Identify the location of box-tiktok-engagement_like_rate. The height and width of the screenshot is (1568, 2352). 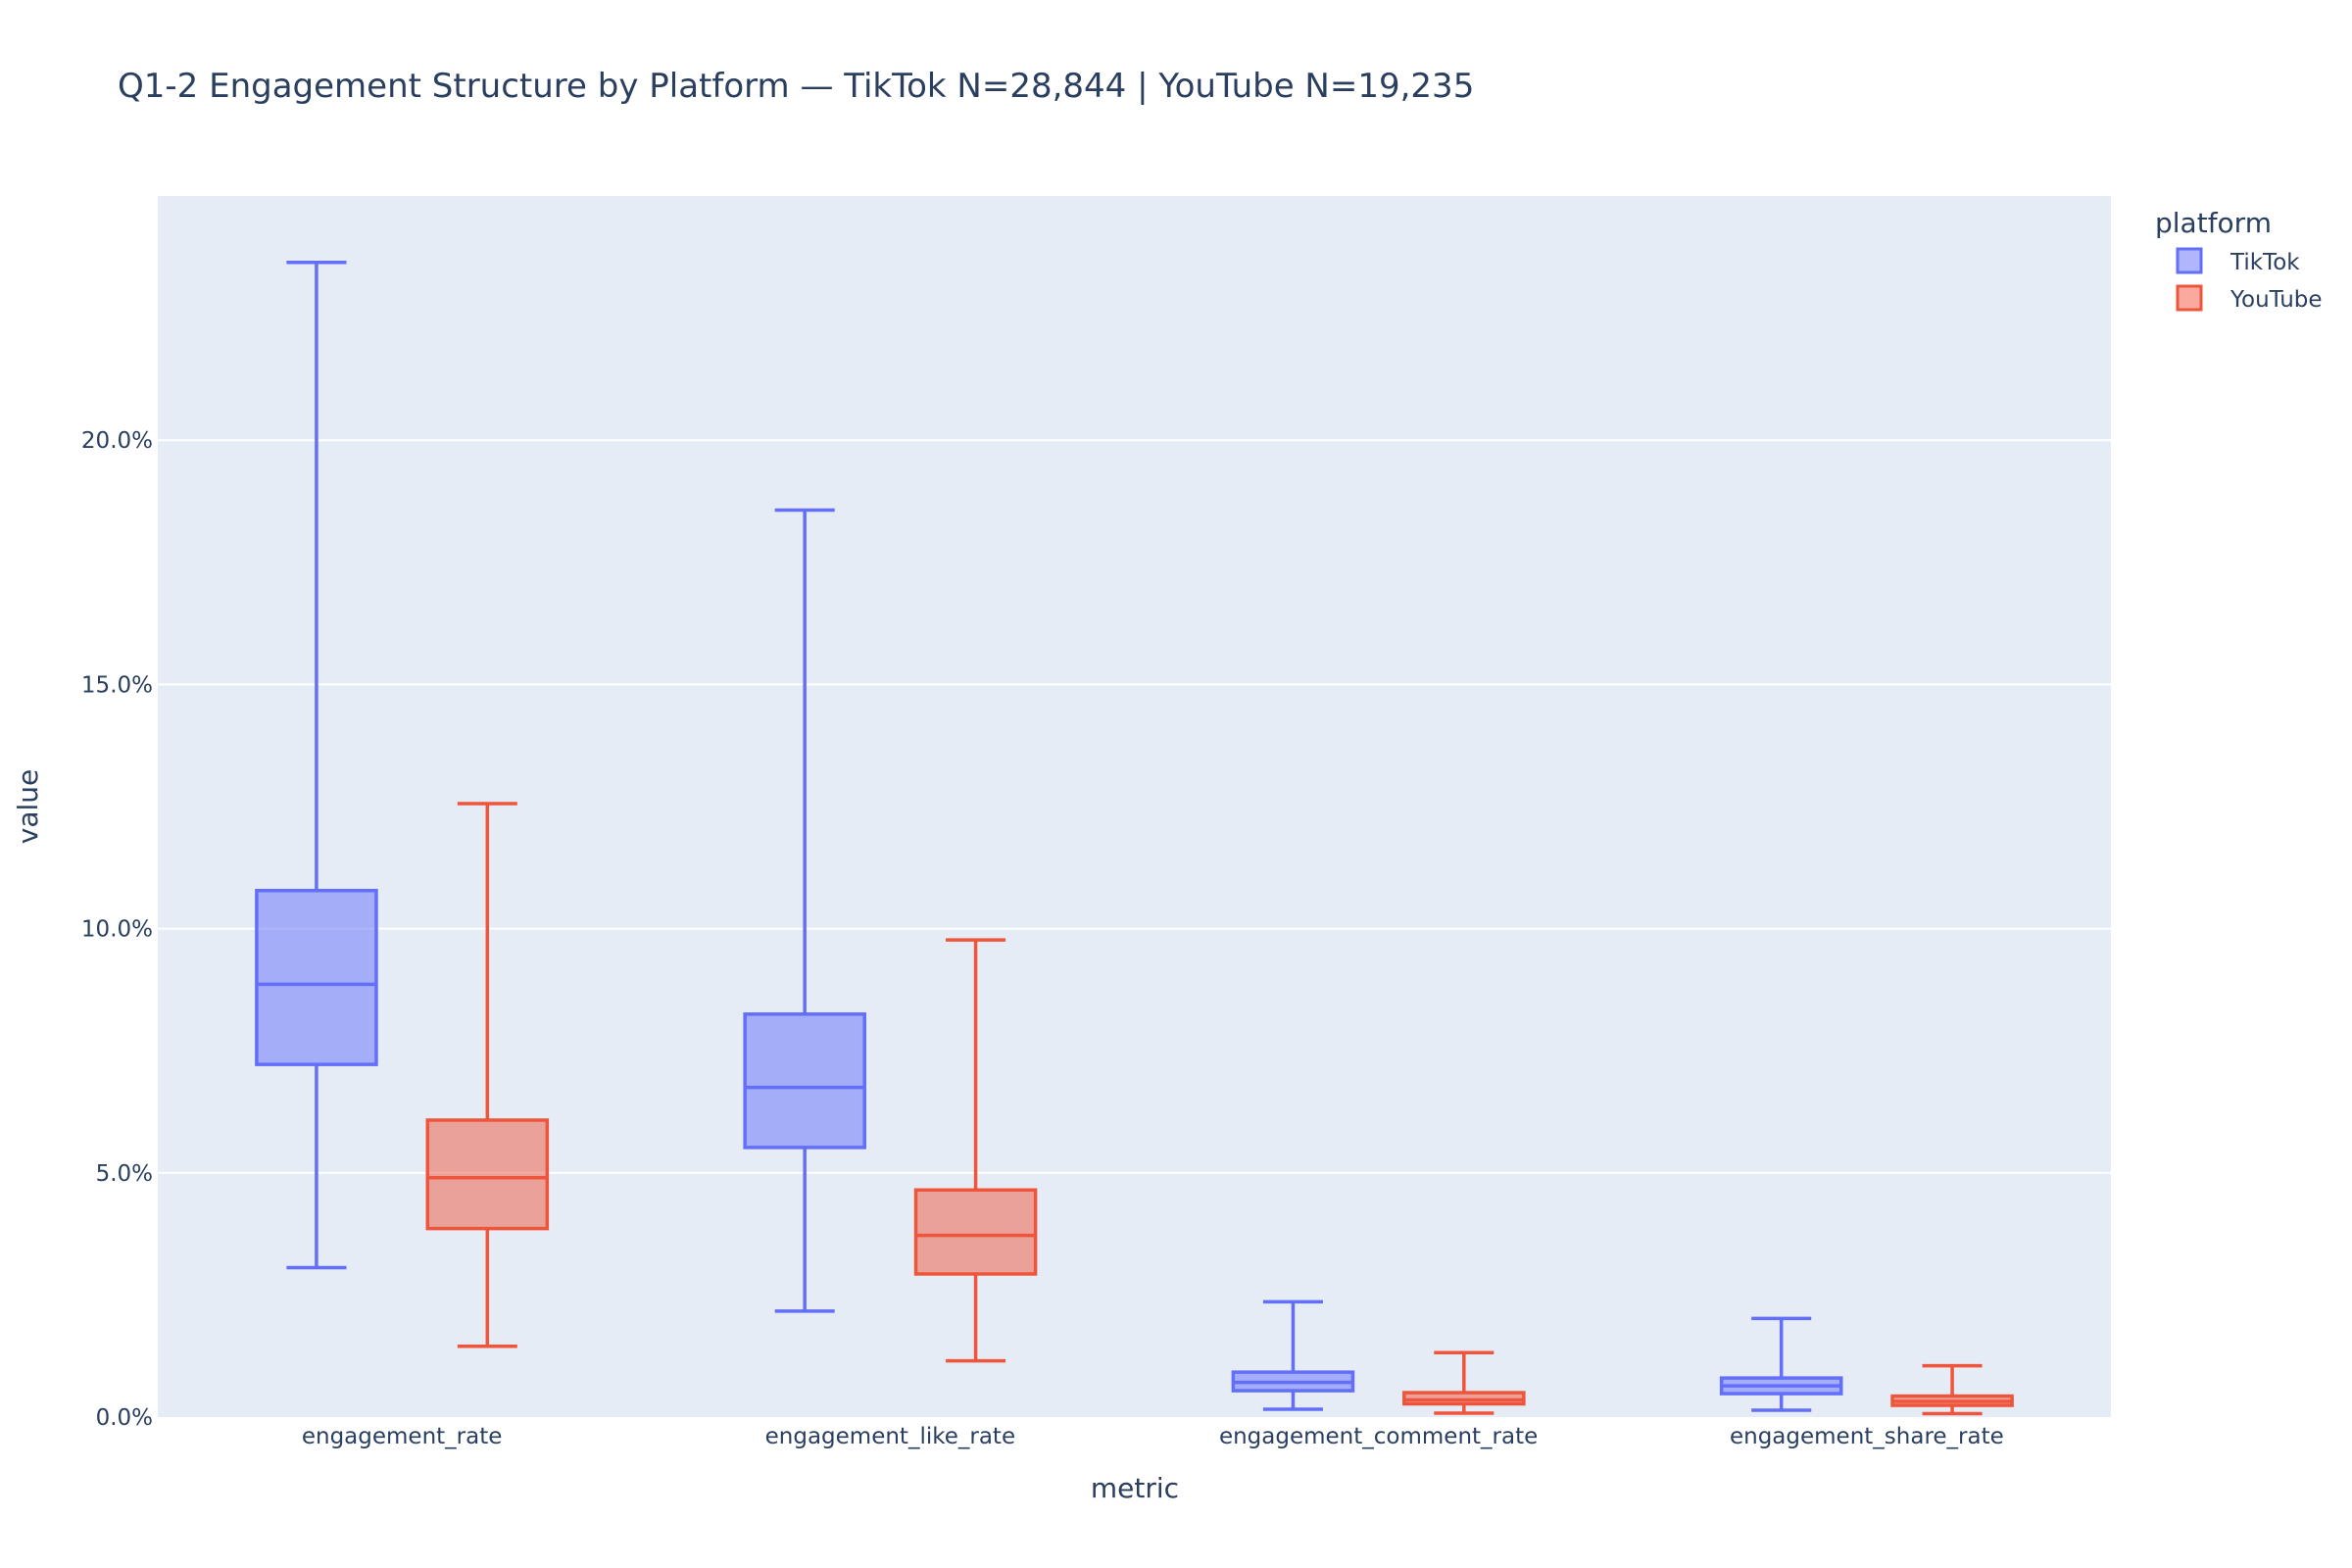
(804, 910).